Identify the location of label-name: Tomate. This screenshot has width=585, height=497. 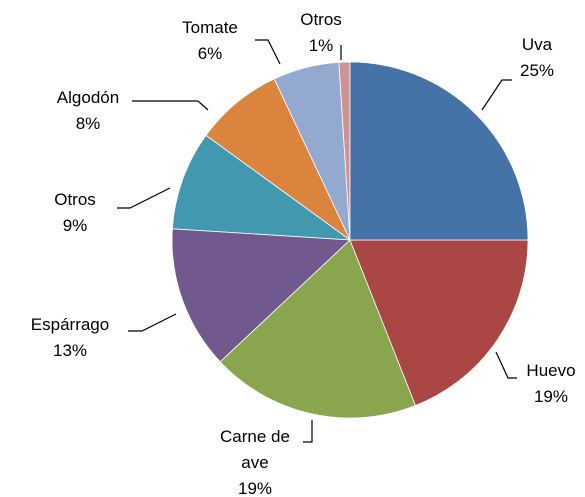
(210, 27).